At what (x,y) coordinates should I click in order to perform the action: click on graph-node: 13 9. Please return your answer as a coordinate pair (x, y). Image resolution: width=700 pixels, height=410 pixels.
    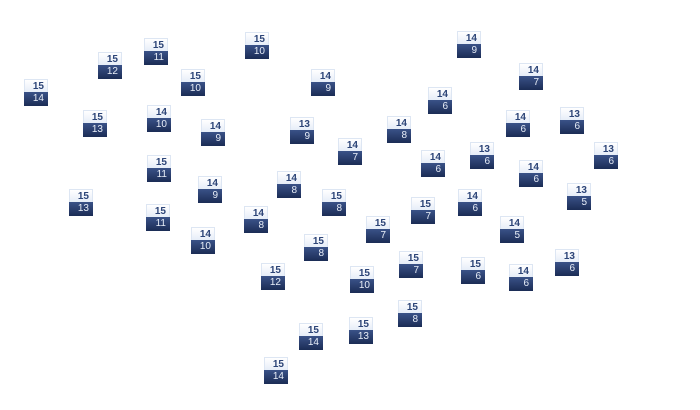
    Looking at the image, I should click on (302, 131).